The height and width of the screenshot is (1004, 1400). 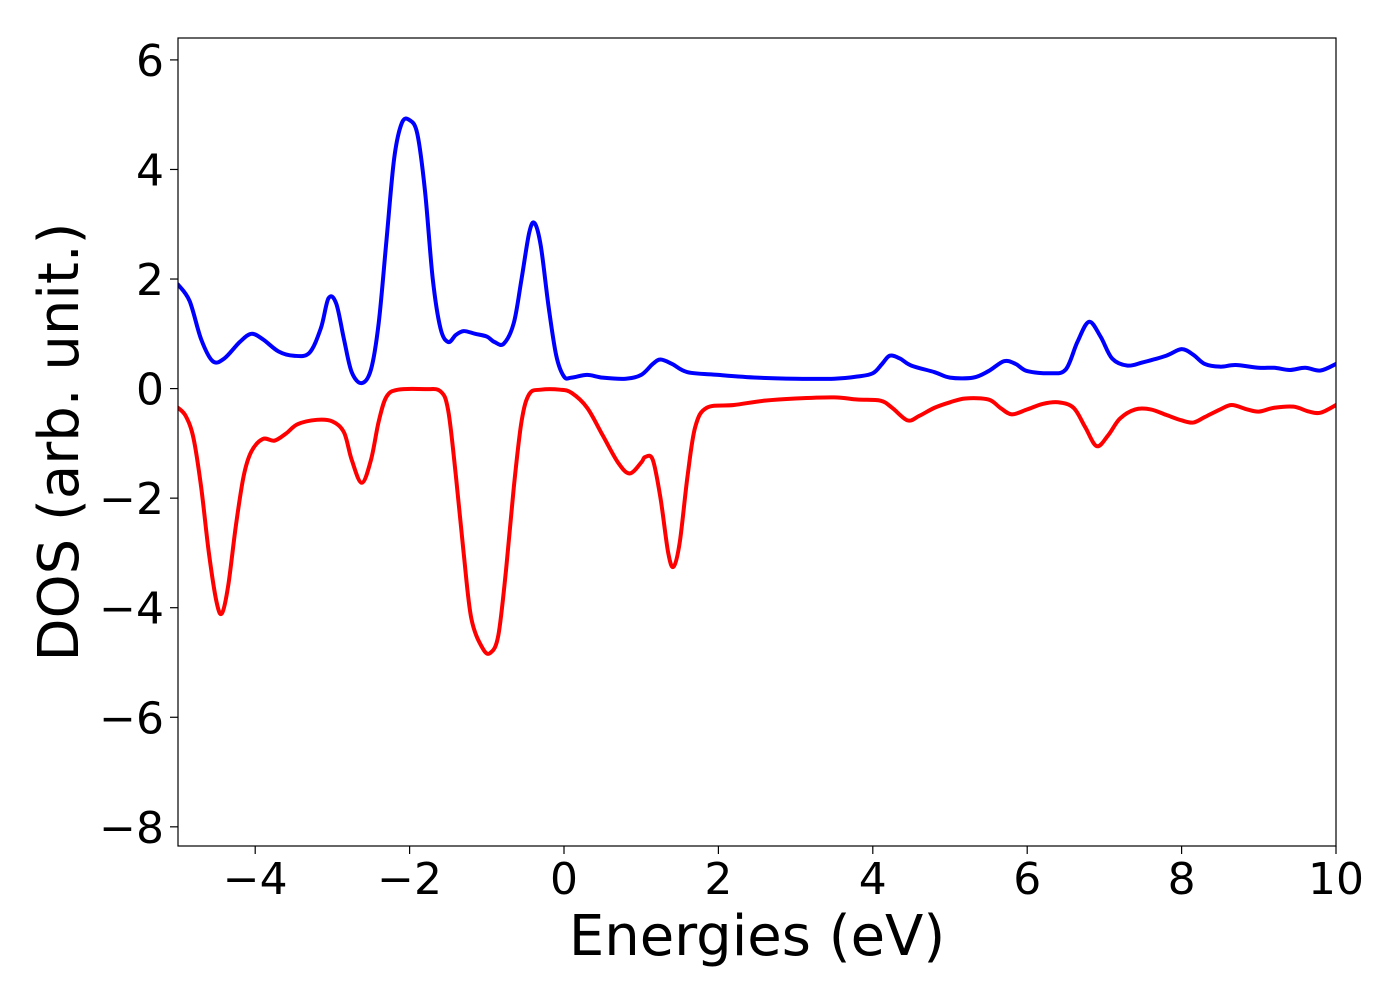 What do you see at coordinates (1336, 879) in the screenshot?
I see `x-tick-label: 10` at bounding box center [1336, 879].